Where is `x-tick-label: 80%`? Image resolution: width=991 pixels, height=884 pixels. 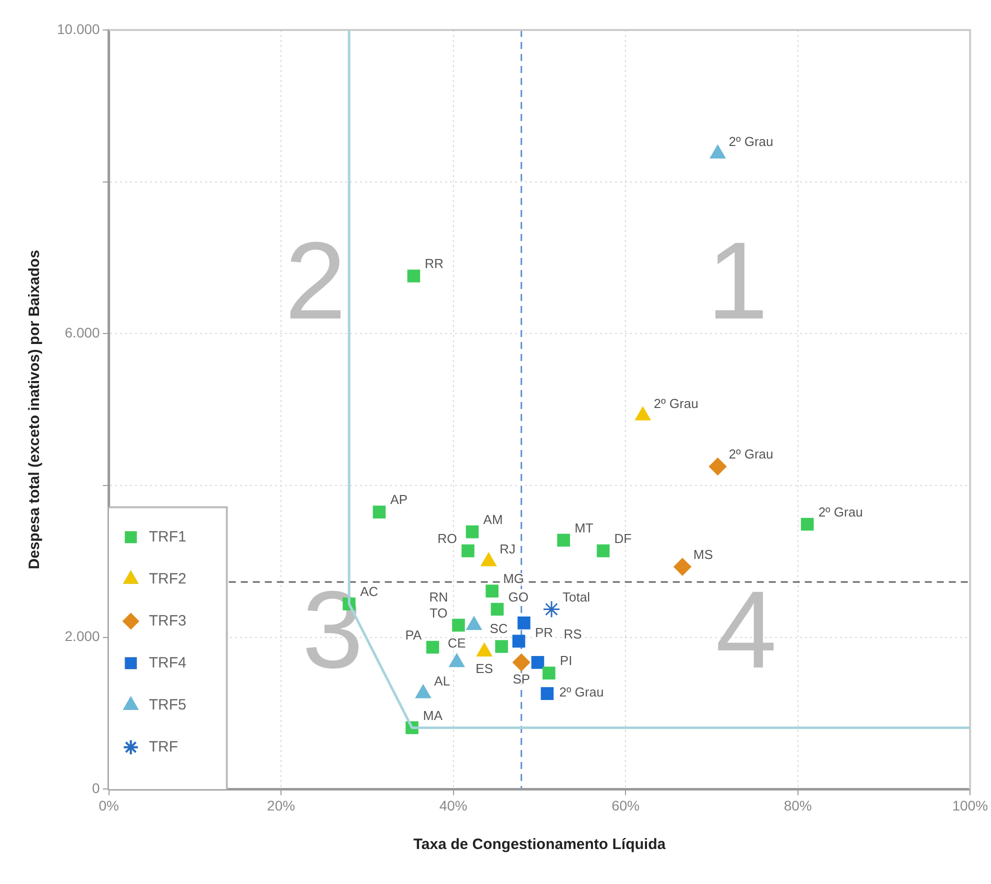
x-tick-label: 80% is located at coordinates (798, 805).